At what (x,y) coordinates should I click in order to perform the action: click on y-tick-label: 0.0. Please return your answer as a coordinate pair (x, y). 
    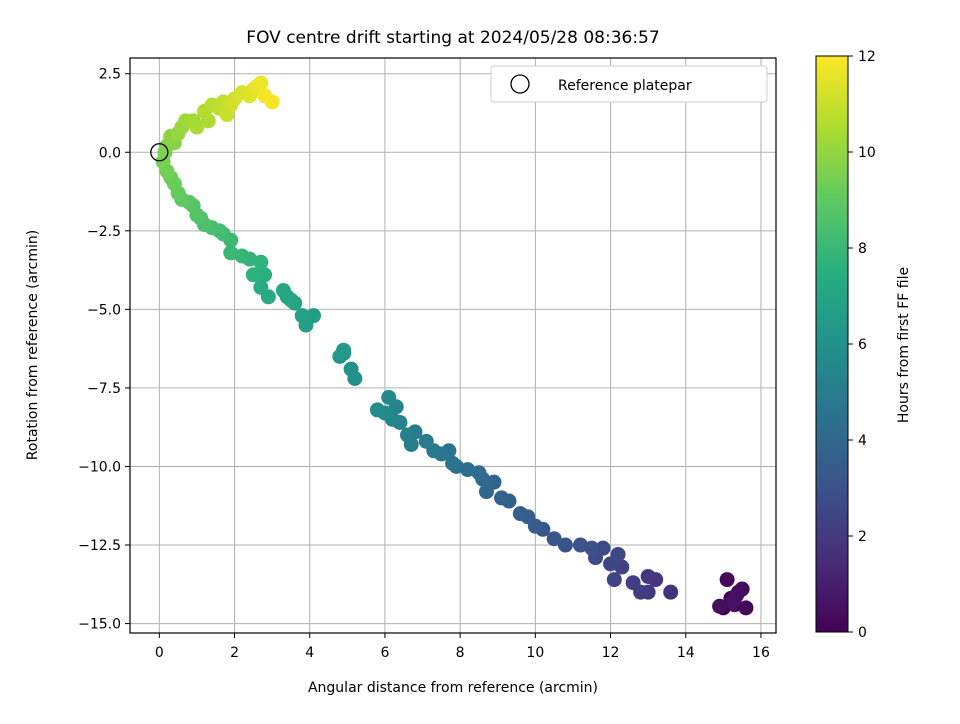
    Looking at the image, I should click on (110, 153).